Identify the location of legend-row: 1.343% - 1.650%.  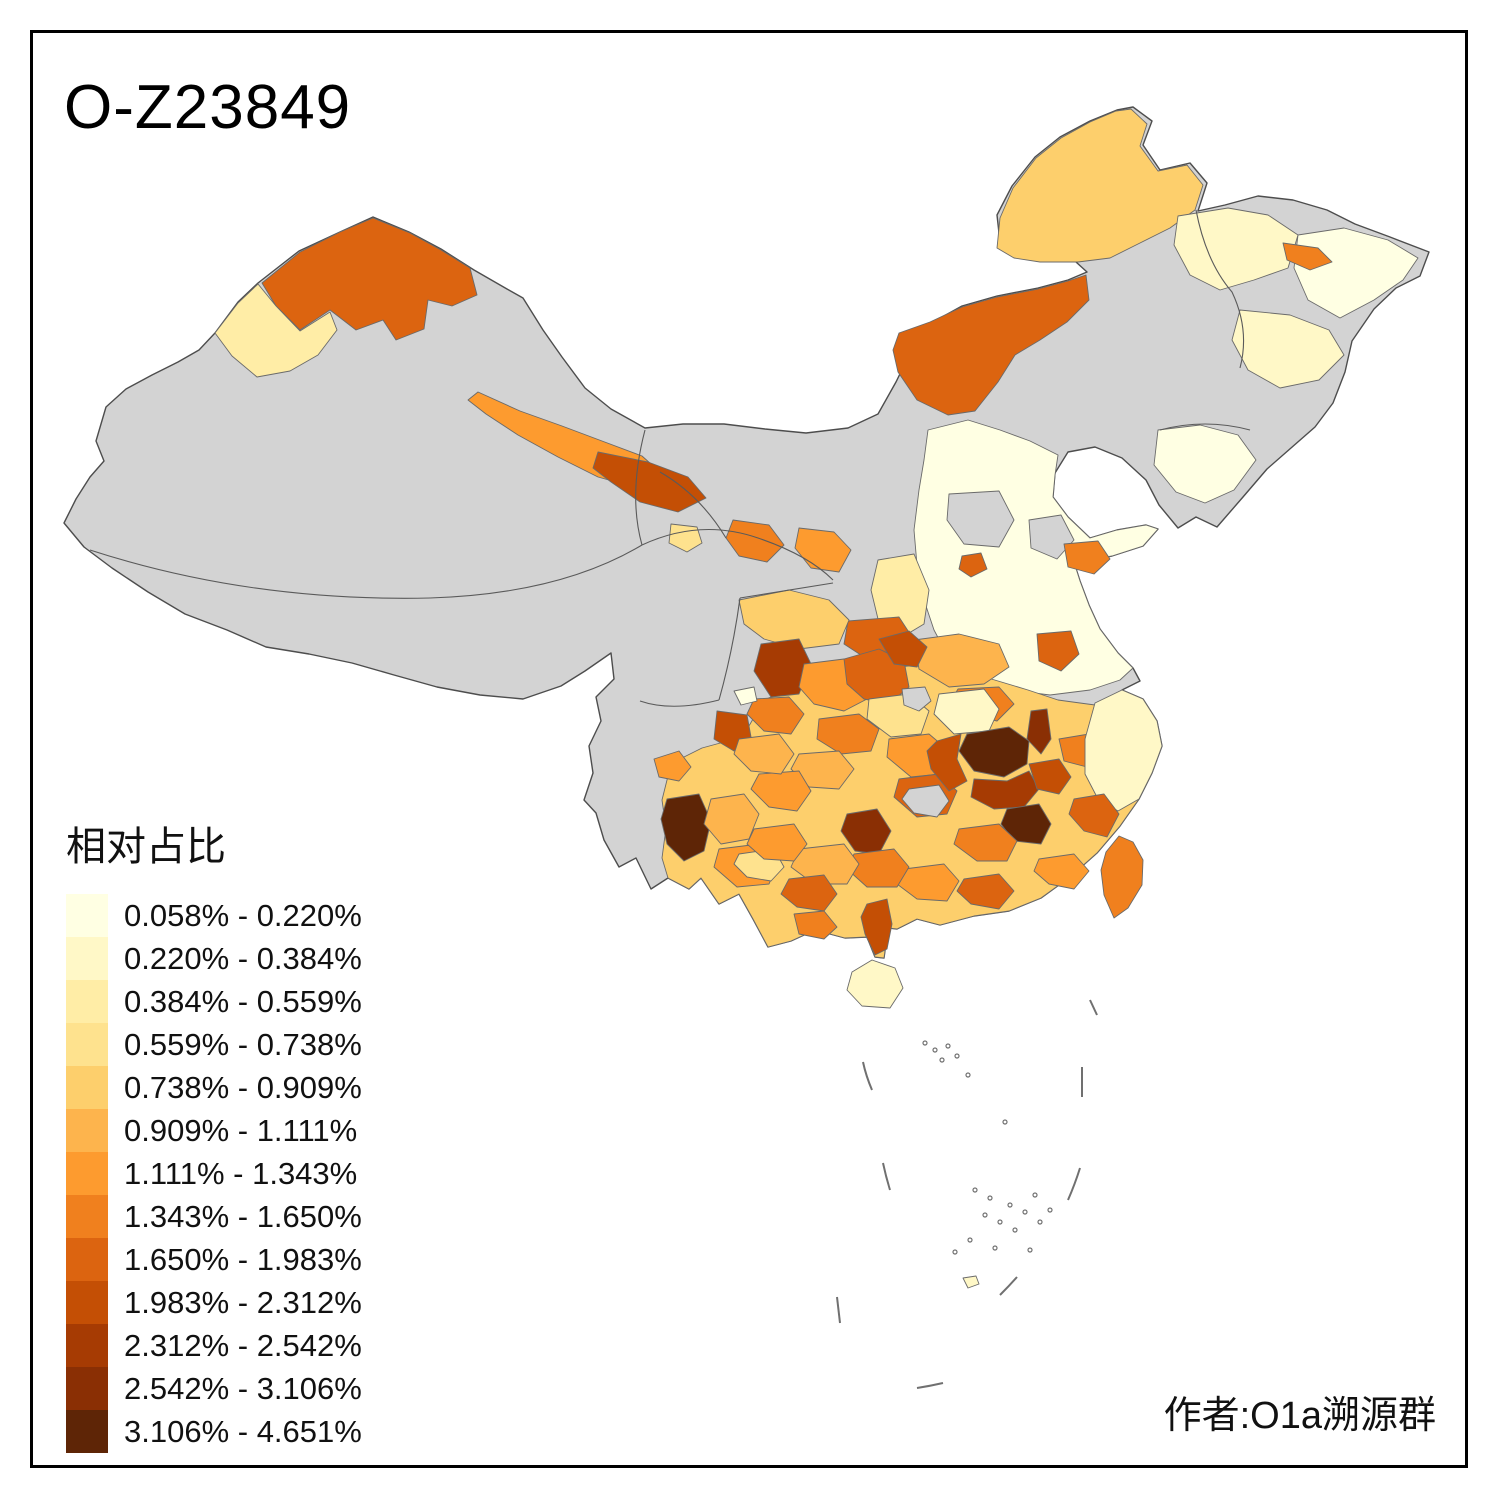
(214, 1216).